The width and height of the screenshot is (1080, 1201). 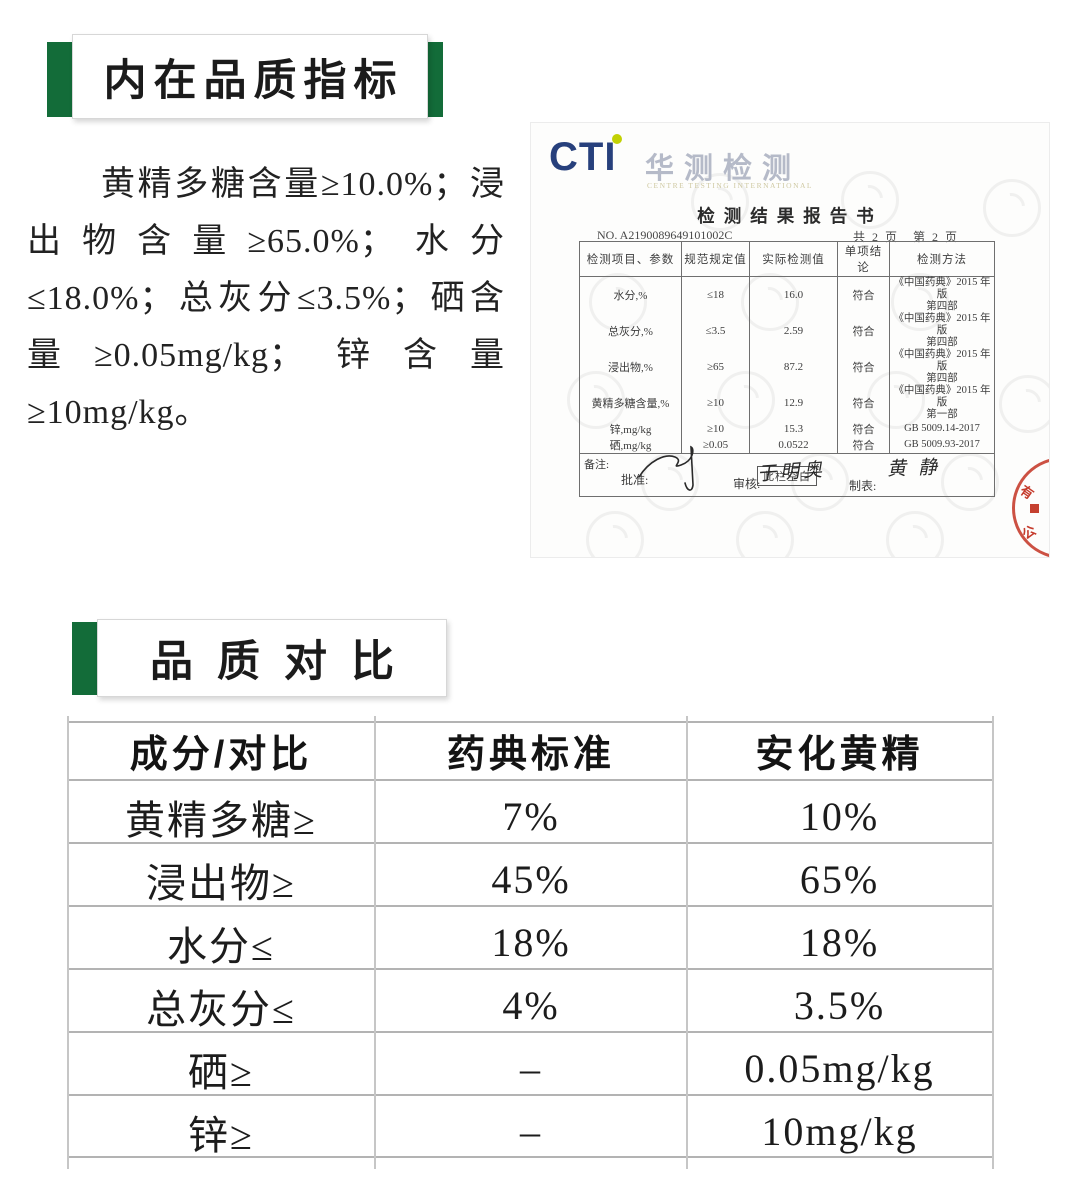 I want to click on cmp-row-label: 浸出物≥, so click(x=221, y=883).